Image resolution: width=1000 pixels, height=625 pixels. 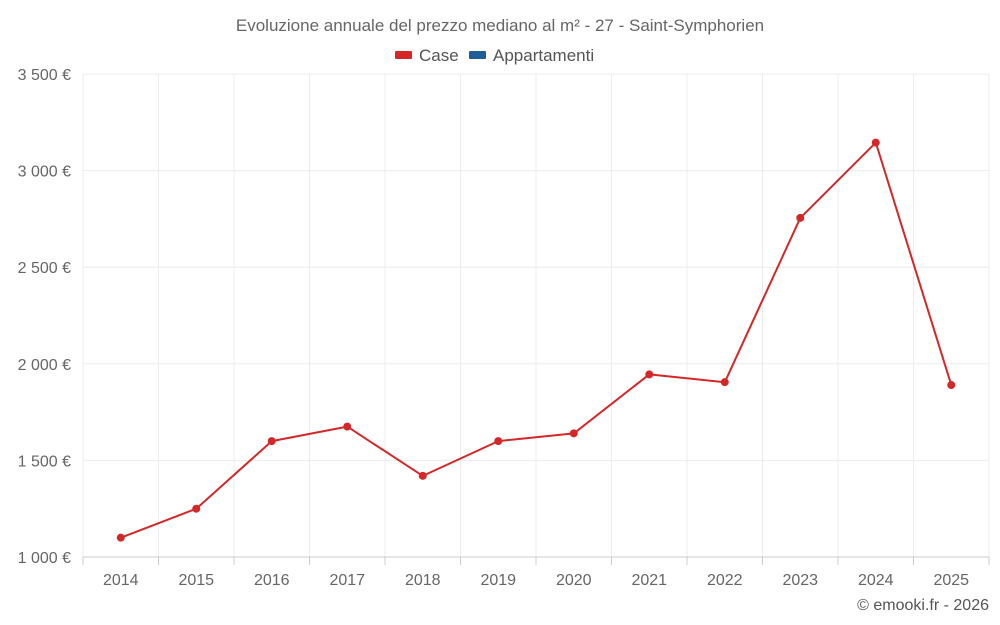 I want to click on x-tick-label: 2019, so click(x=498, y=580).